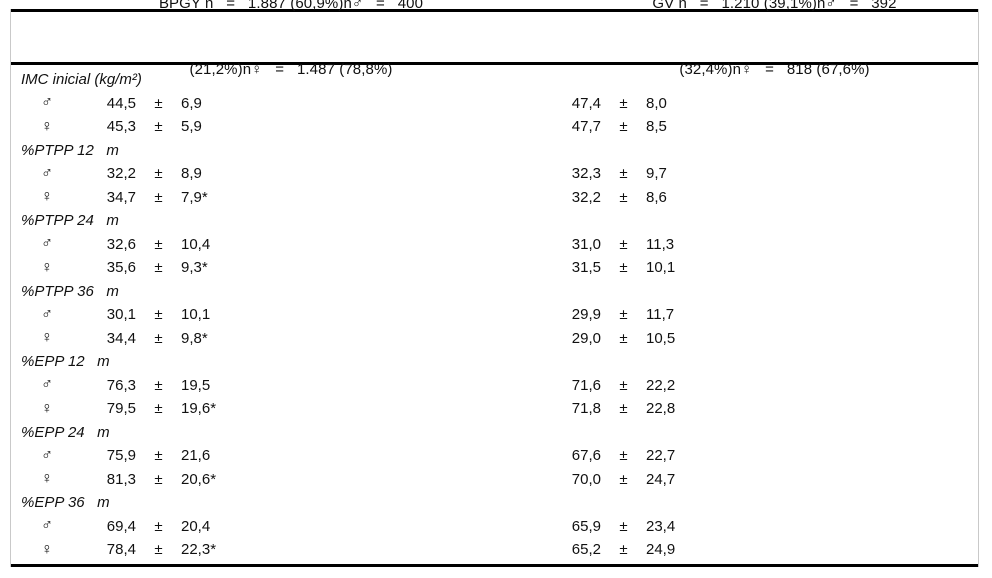 The height and width of the screenshot is (578, 992). Describe the element at coordinates (586, 409) in the screenshot. I see `gv-mean-value: 71,8` at that location.